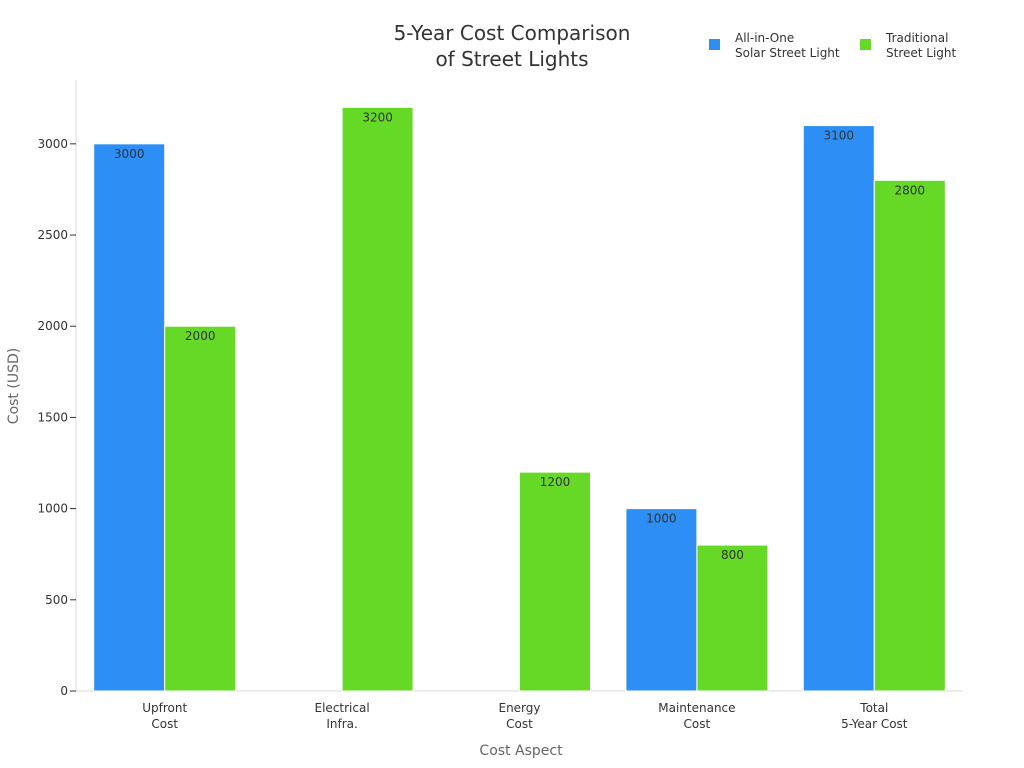  What do you see at coordinates (696, 708) in the screenshot?
I see `x-tick-label: Maintenance` at bounding box center [696, 708].